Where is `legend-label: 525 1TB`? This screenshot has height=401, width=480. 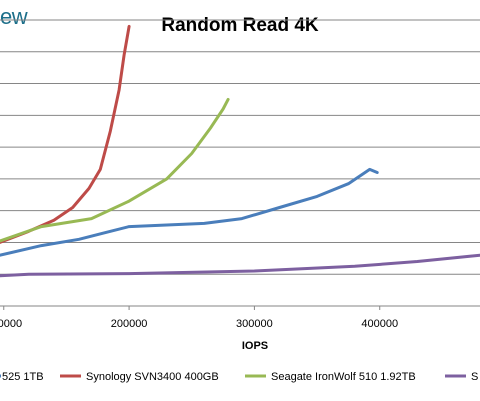 legend-label: 525 1TB is located at coordinates (23, 377).